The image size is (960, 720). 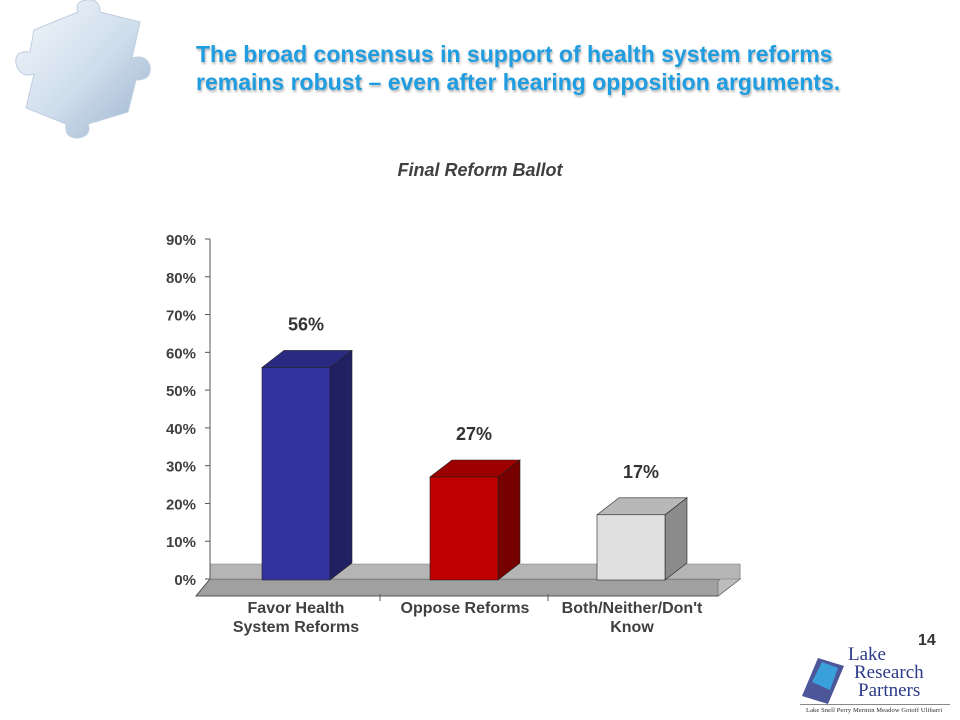 I want to click on chart-title: Final Reform Ballot, so click(x=480, y=170).